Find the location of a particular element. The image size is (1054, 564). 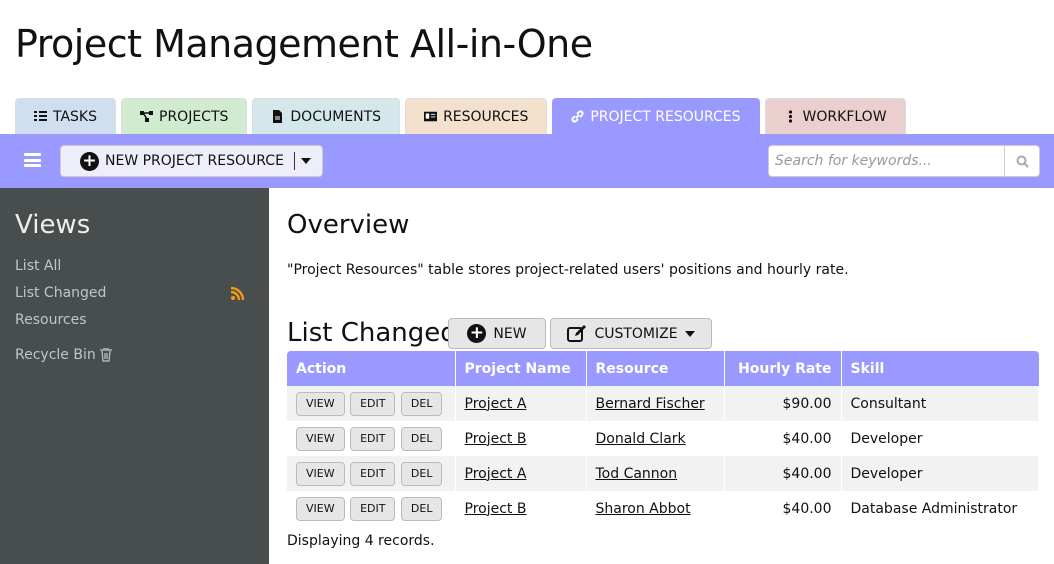

customize-label: CUSTOMIZE is located at coordinates (636, 333).